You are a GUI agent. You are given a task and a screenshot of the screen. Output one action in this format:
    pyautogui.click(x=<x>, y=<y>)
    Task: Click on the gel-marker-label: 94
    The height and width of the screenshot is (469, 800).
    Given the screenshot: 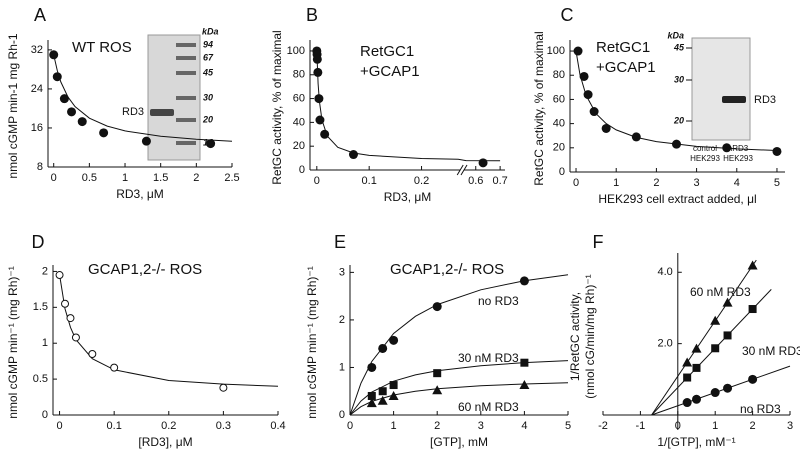 What is the action you would take?
    pyautogui.click(x=208, y=44)
    